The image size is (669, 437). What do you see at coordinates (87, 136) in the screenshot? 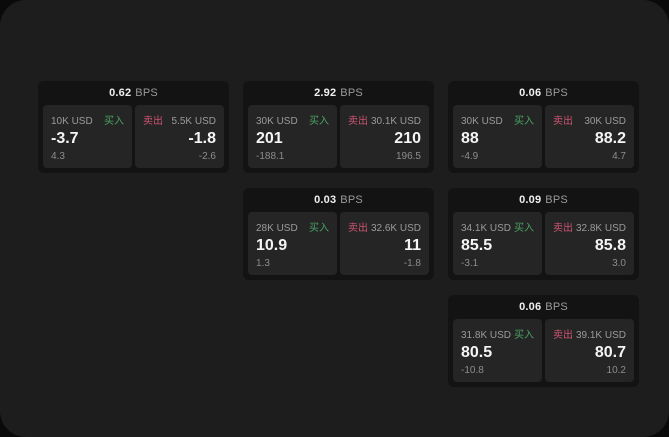
I see `buy-panel: 10K USD 买入 -3.7 4.3` at bounding box center [87, 136].